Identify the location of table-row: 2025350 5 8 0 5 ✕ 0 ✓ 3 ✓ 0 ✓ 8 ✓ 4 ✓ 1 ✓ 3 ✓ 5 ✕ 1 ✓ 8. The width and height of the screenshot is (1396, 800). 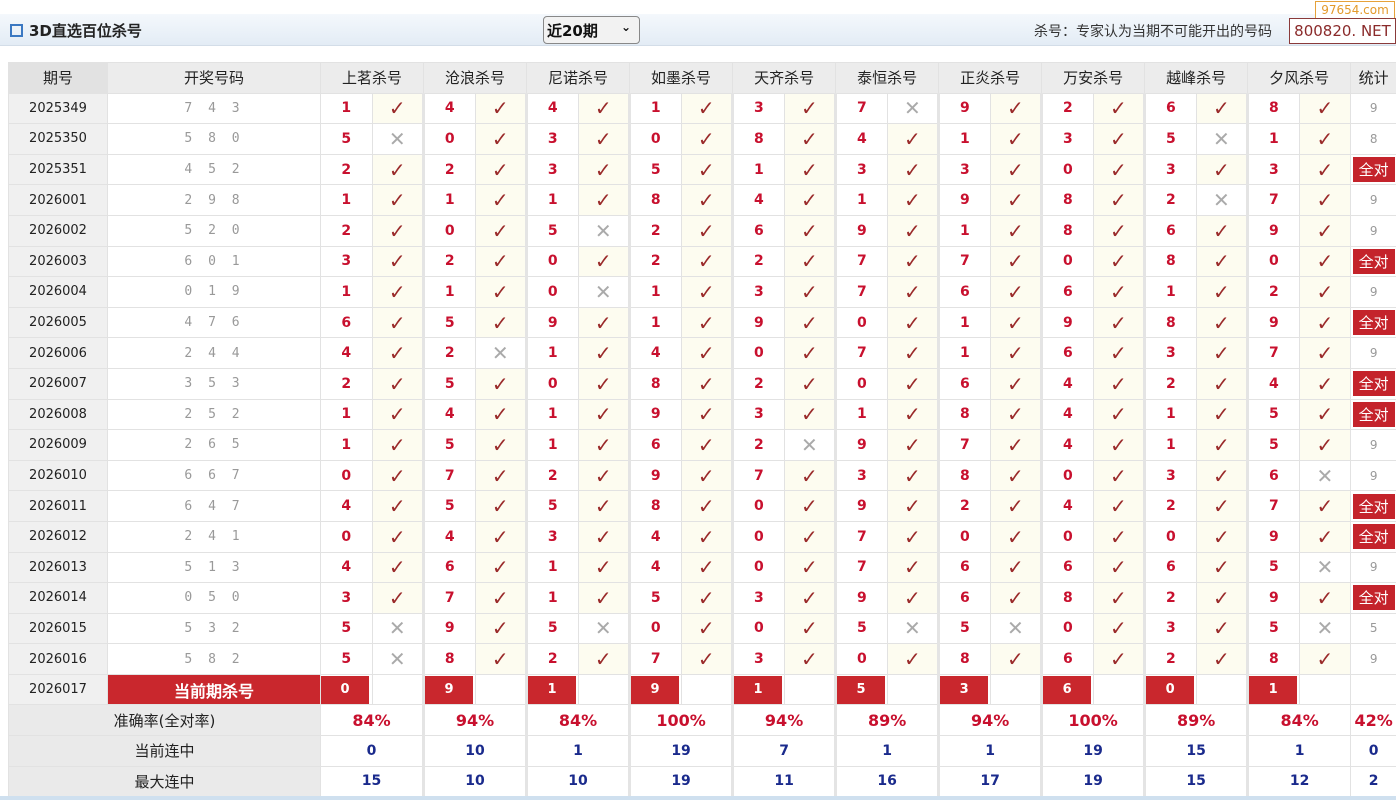
(702, 139).